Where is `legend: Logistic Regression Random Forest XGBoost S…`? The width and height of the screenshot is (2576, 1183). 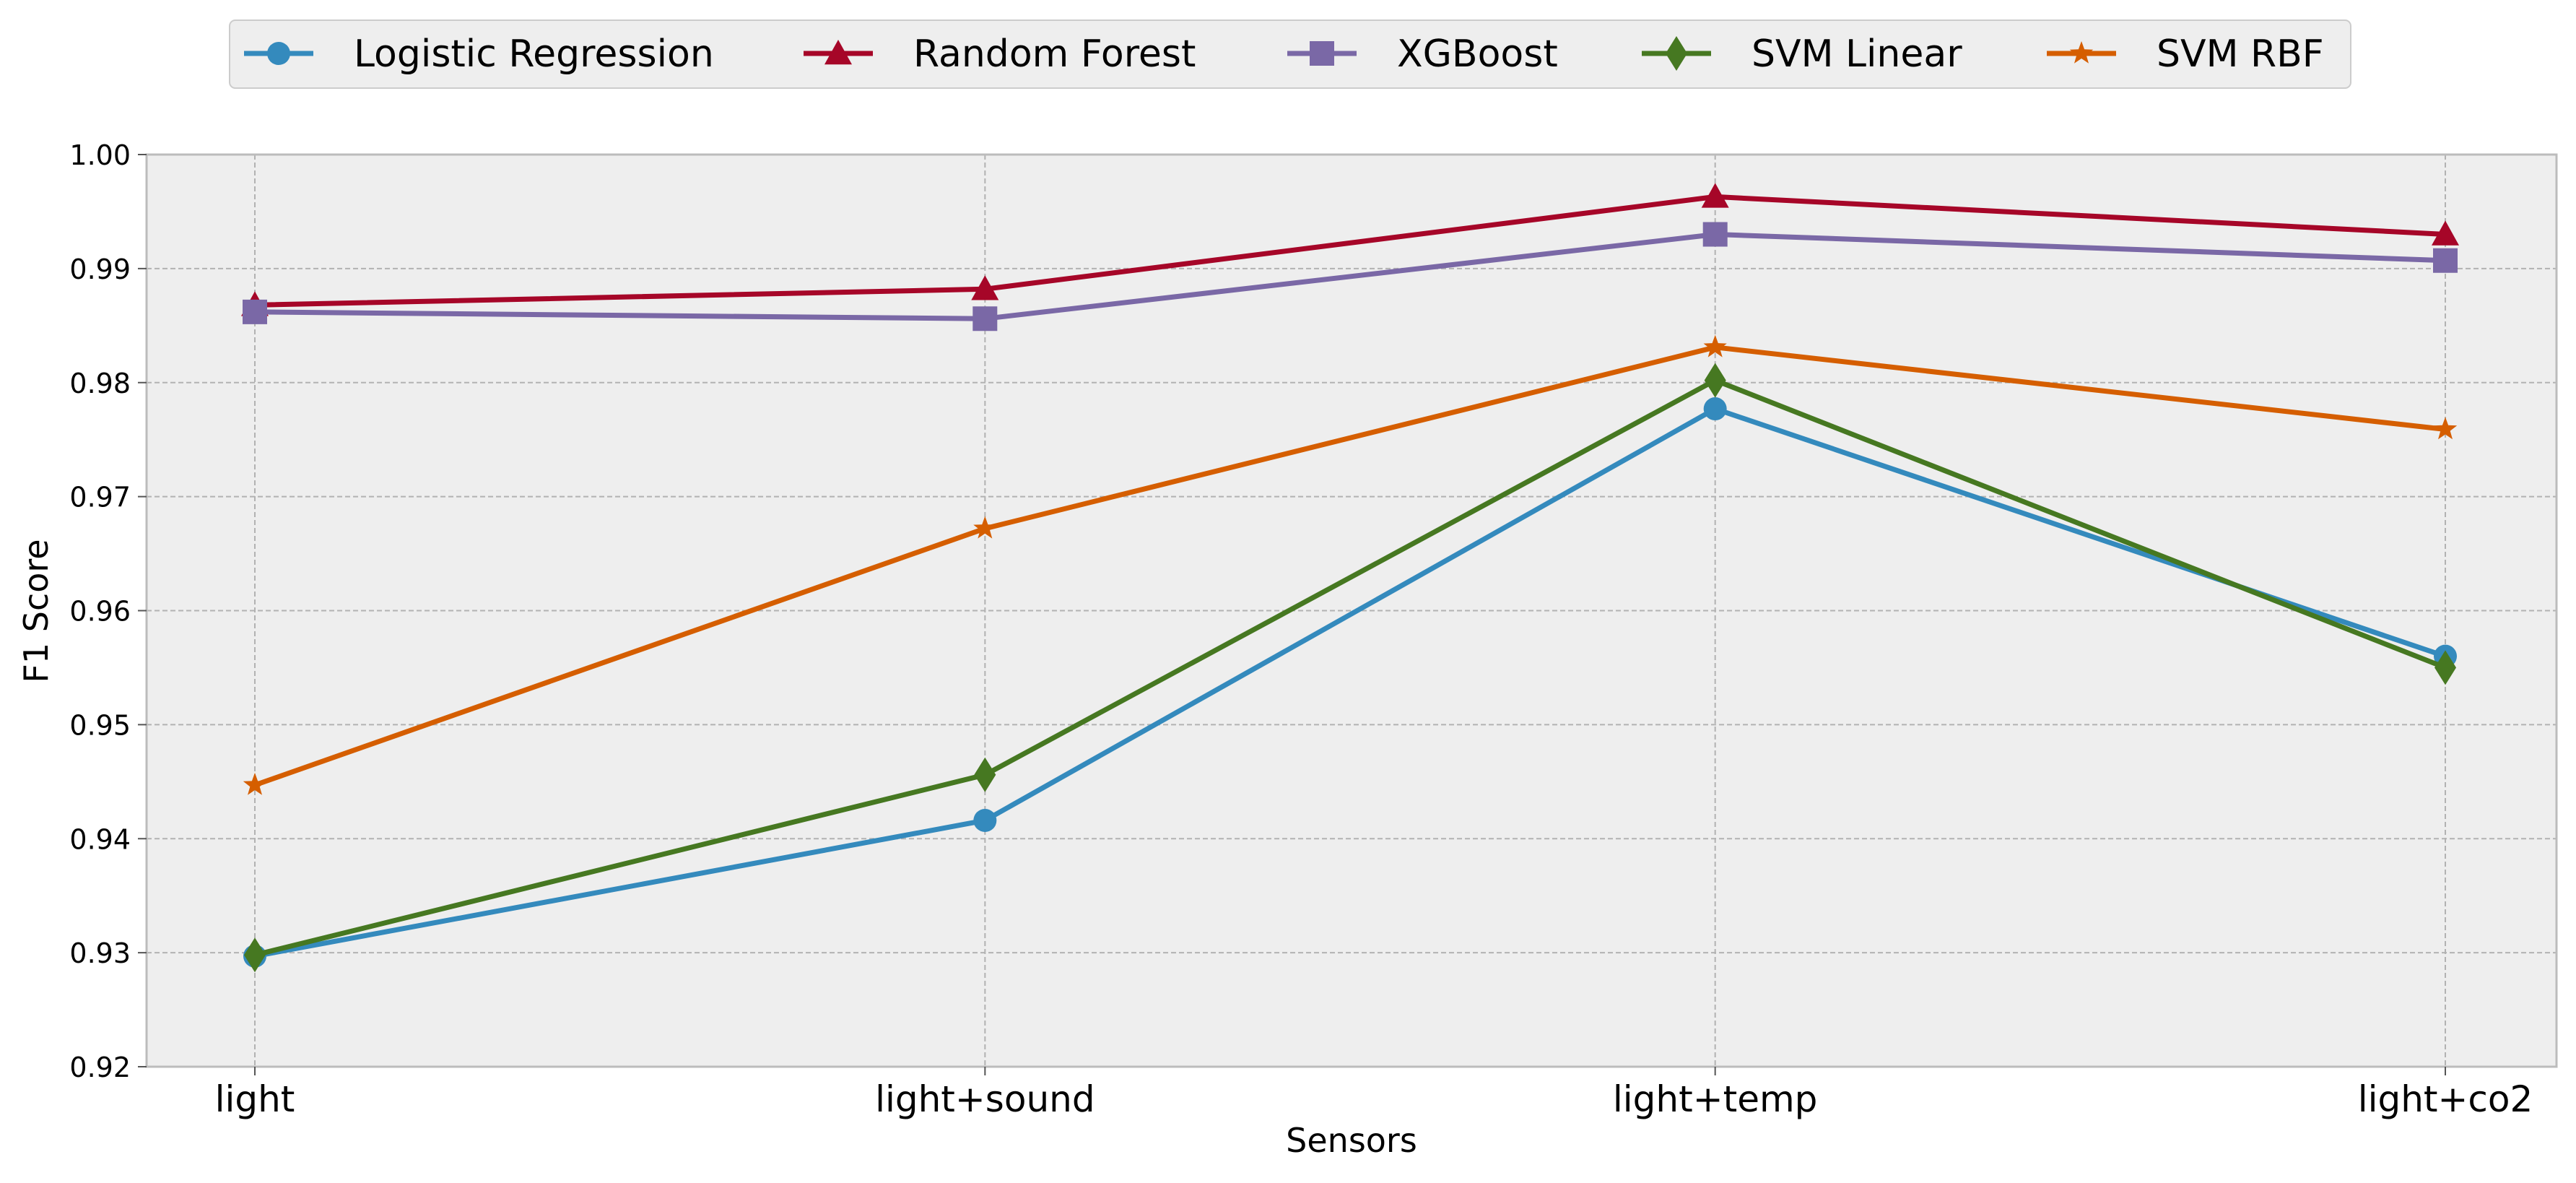 legend: Logistic Regression Random Forest XGBoost S… is located at coordinates (1290, 54).